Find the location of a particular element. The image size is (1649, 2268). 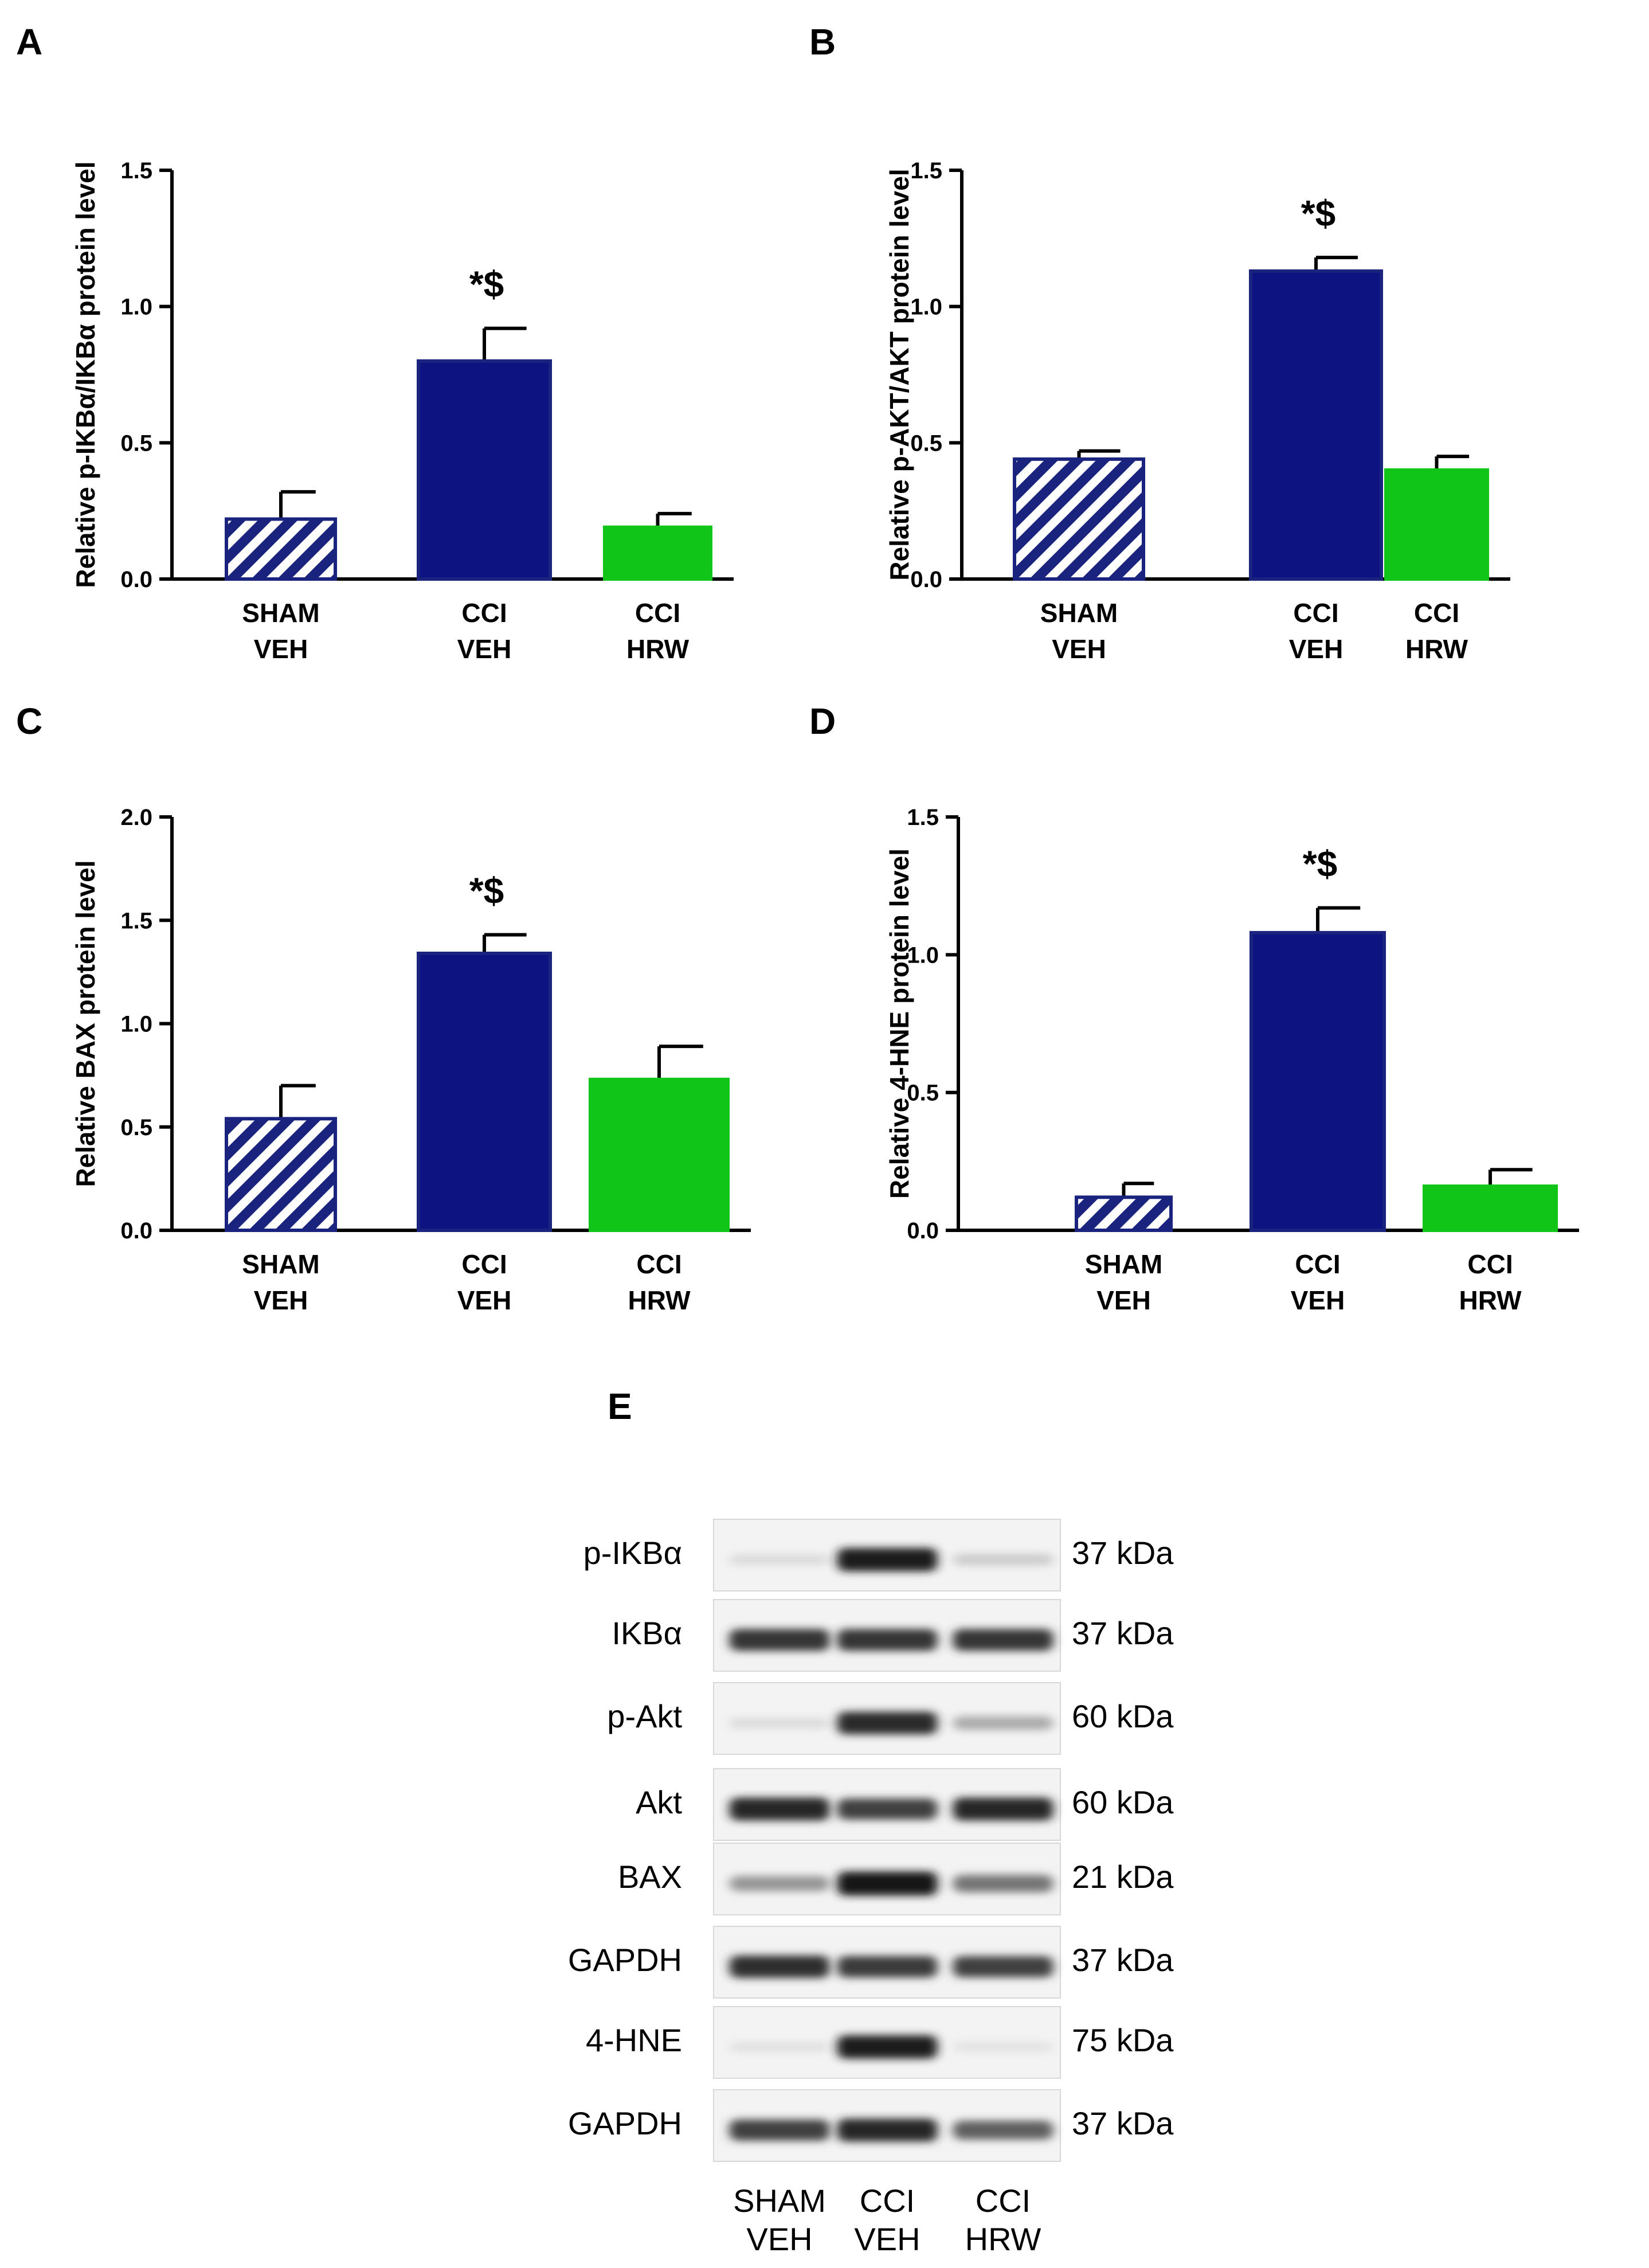

blot-protein-label: IKBα is located at coordinates (647, 1633).